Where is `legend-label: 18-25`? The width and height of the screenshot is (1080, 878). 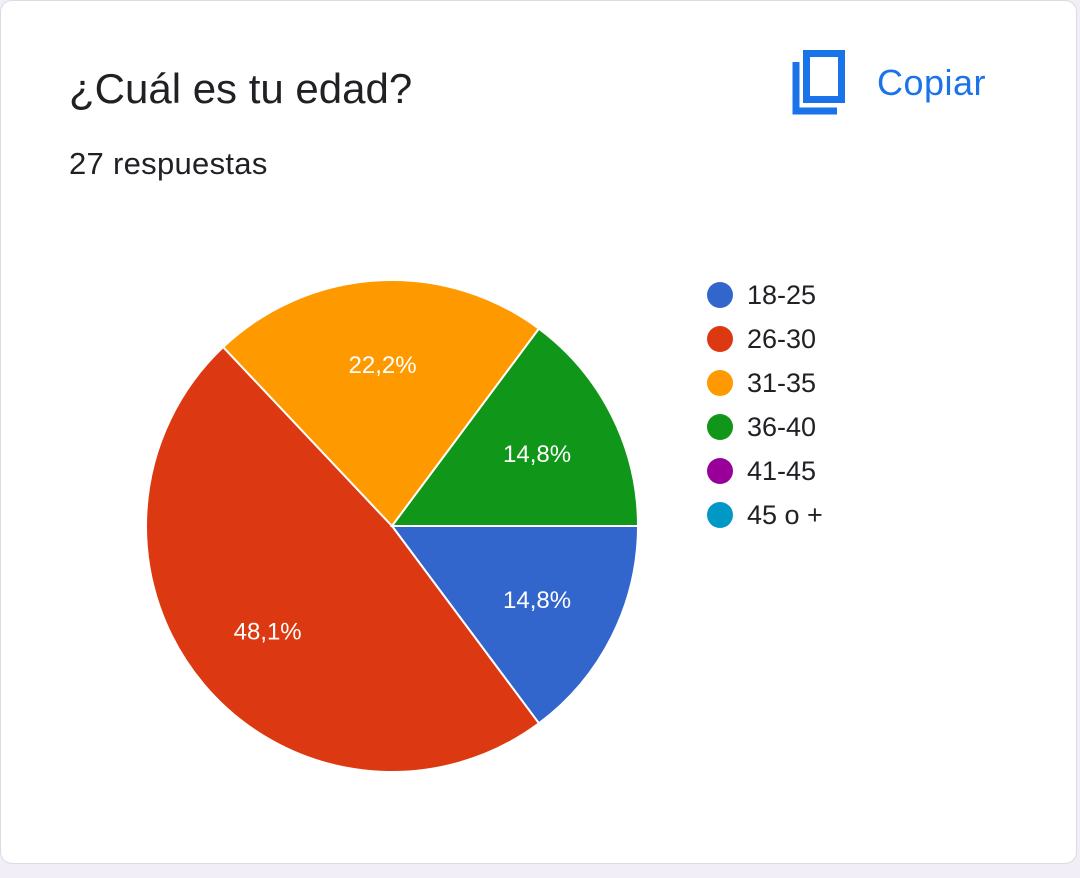
legend-label: 18-25 is located at coordinates (782, 294).